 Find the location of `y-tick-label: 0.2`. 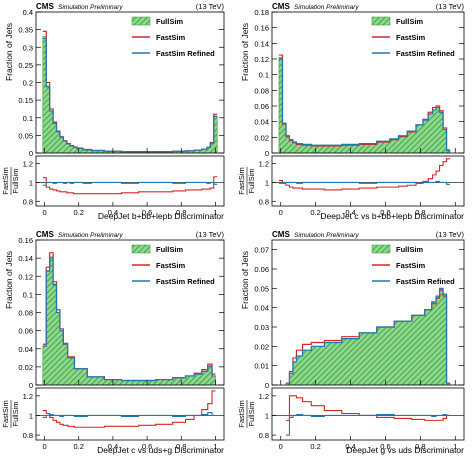

y-tick-label: 0.2 is located at coordinates (28, 83).